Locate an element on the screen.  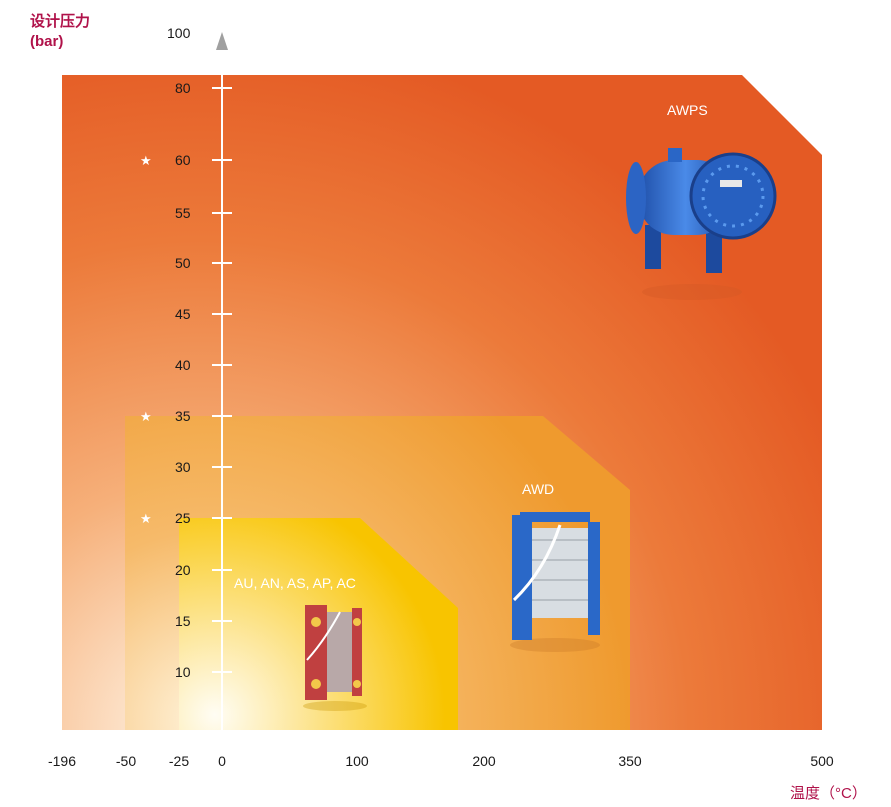
x-tick-label: 500 is located at coordinates (822, 761).